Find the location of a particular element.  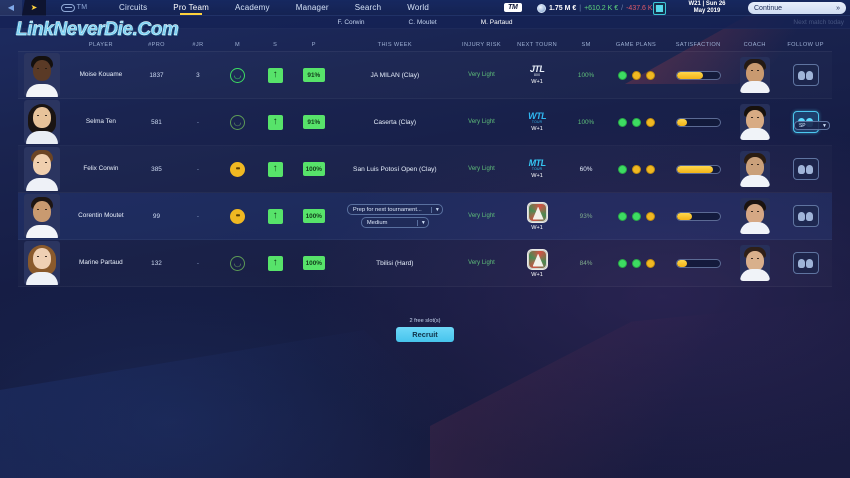

follow-up-dropdown: SP ▼ is located at coordinates (811, 125).